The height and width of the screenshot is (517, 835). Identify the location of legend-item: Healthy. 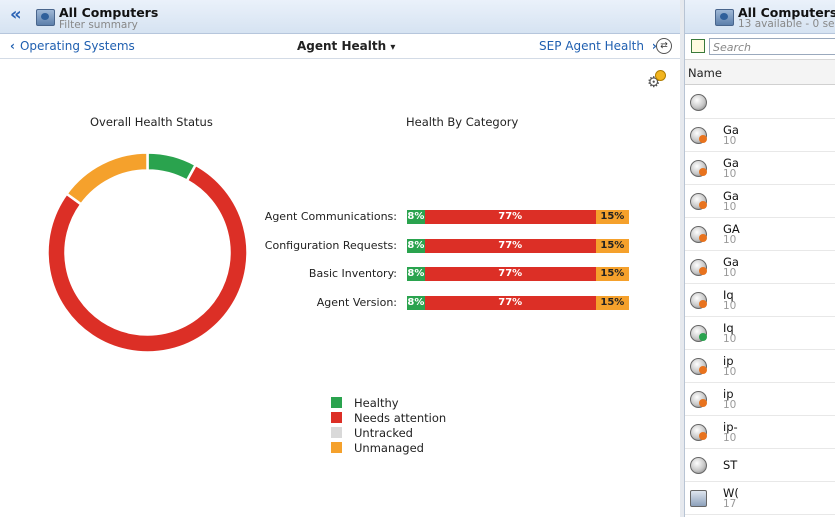
(388, 402).